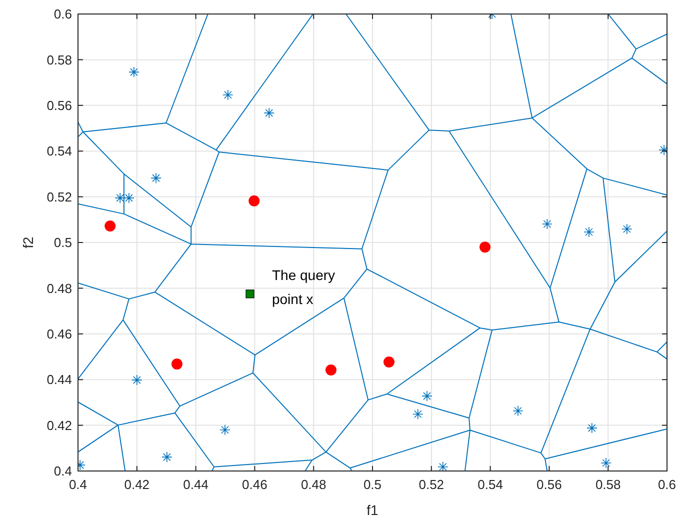 The image size is (680, 529). I want to click on annotation: The query point x, so click(304, 286).